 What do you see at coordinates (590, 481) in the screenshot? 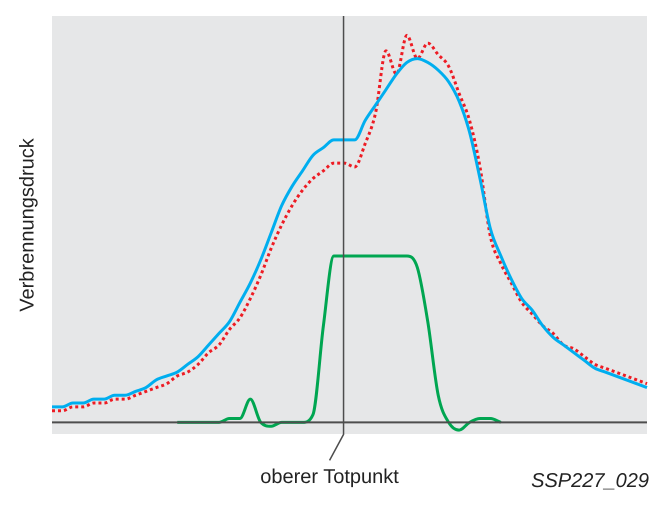
I see `text: SSP227_029` at bounding box center [590, 481].